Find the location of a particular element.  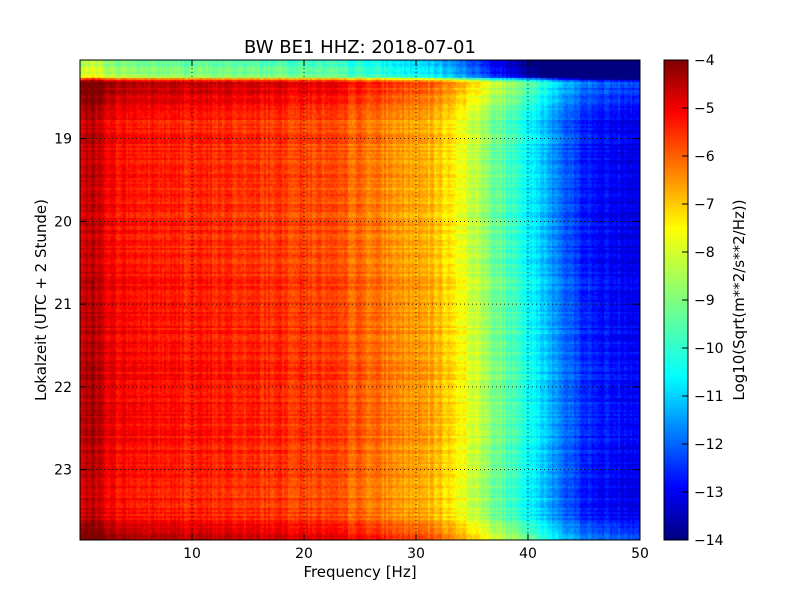

colorbar: −4 −5 −6 −7 −8 −9 −10 −11 −12 −13 −14 is located at coordinates (693, 301).